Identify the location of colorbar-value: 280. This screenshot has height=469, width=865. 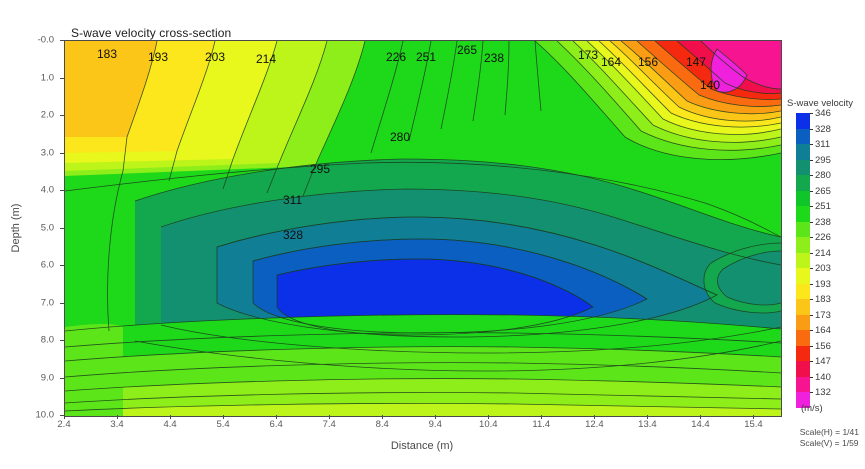
(823, 175).